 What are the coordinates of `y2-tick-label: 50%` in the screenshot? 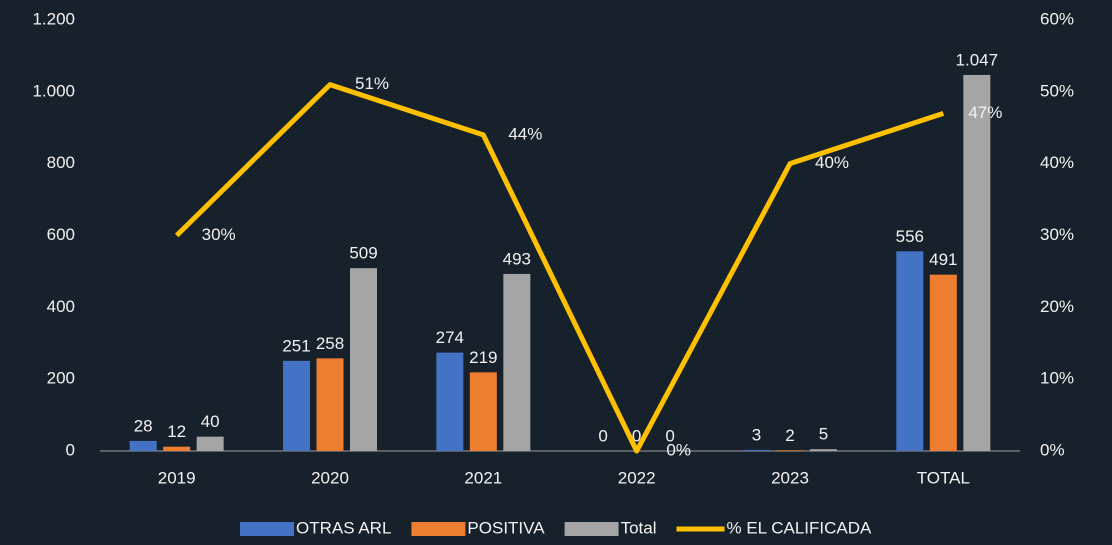 It's located at (1057, 90).